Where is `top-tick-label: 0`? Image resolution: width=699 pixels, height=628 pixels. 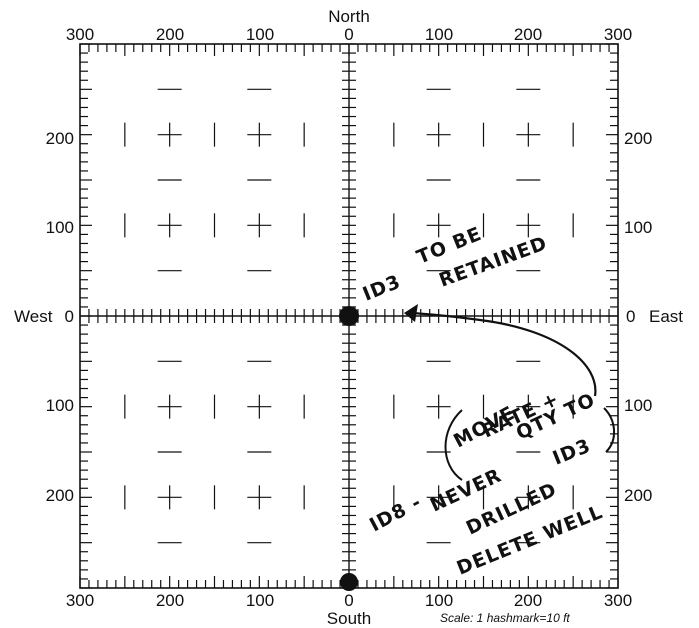 top-tick-label: 0 is located at coordinates (348, 34).